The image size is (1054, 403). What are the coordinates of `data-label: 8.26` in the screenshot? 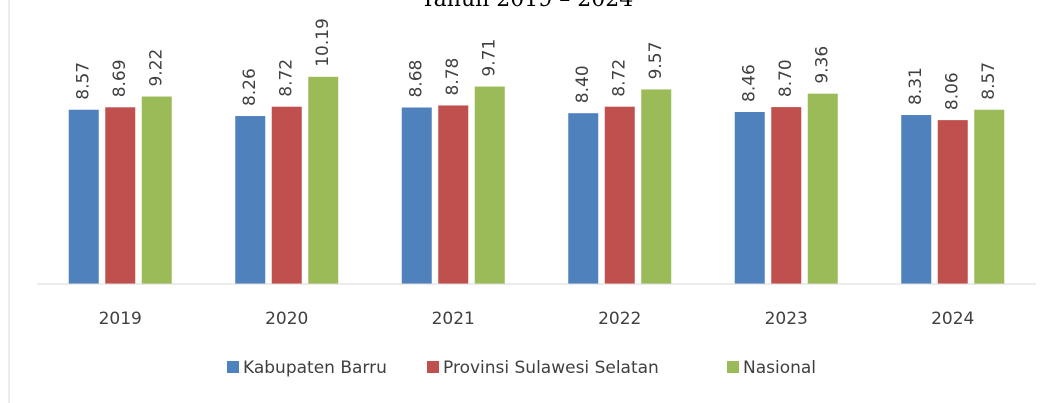 It's located at (250, 87).